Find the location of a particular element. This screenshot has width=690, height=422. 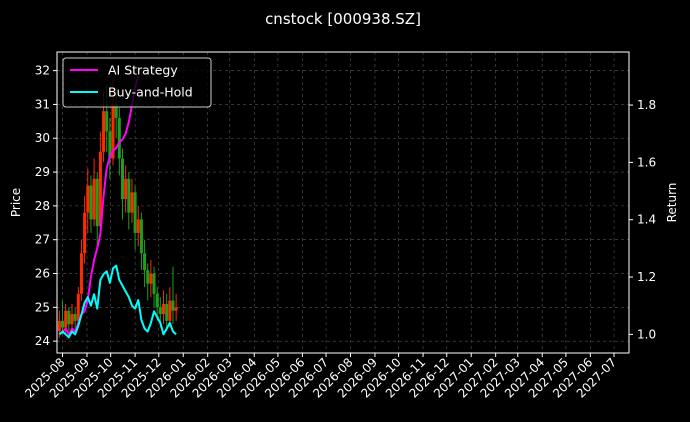

left-tick-label: 24 is located at coordinates (42, 341).